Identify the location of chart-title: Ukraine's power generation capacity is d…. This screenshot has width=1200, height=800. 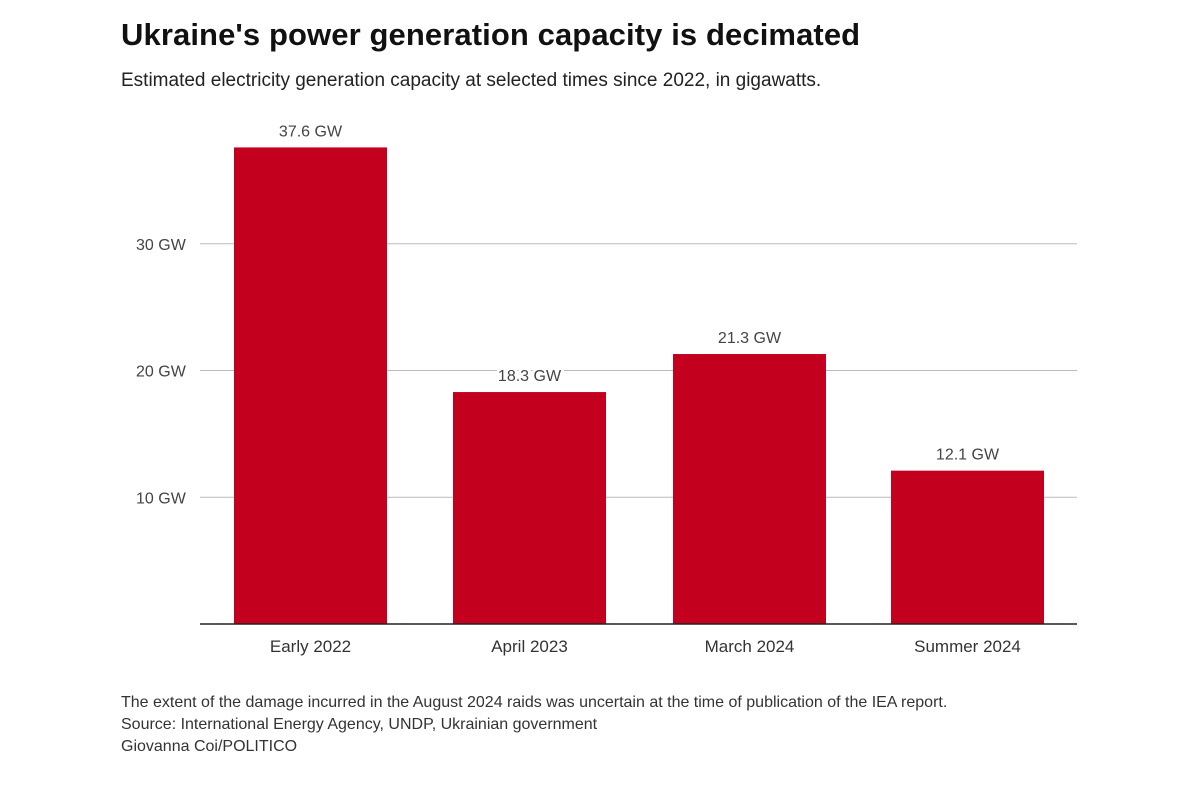
(491, 34).